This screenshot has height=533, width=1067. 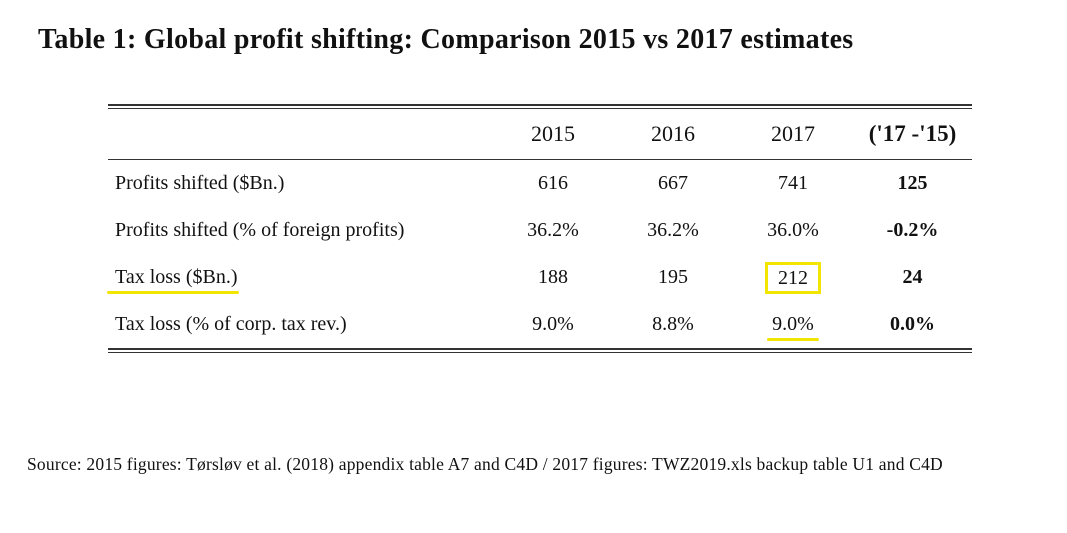 What do you see at coordinates (231, 324) in the screenshot?
I see `row-label: Tax loss (% of corp. tax rev.)` at bounding box center [231, 324].